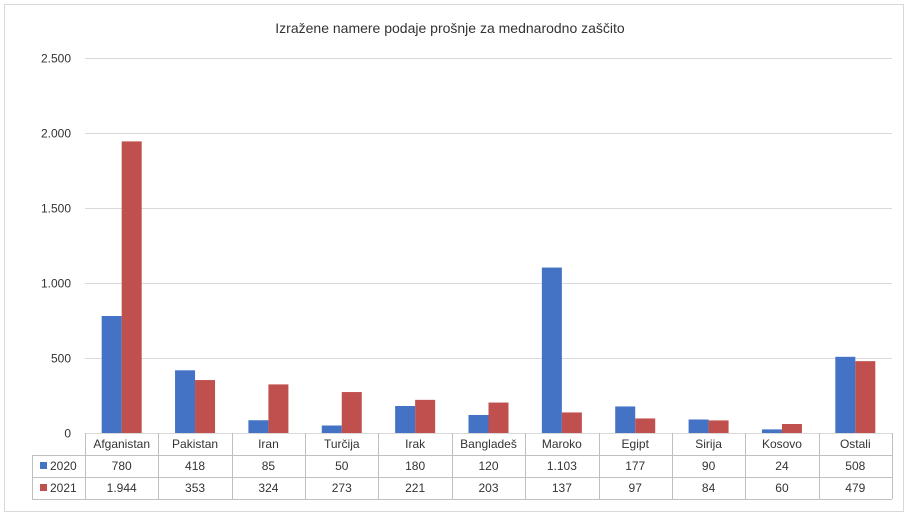 The image size is (908, 521). What do you see at coordinates (855, 488) in the screenshot?
I see `data-label: 479` at bounding box center [855, 488].